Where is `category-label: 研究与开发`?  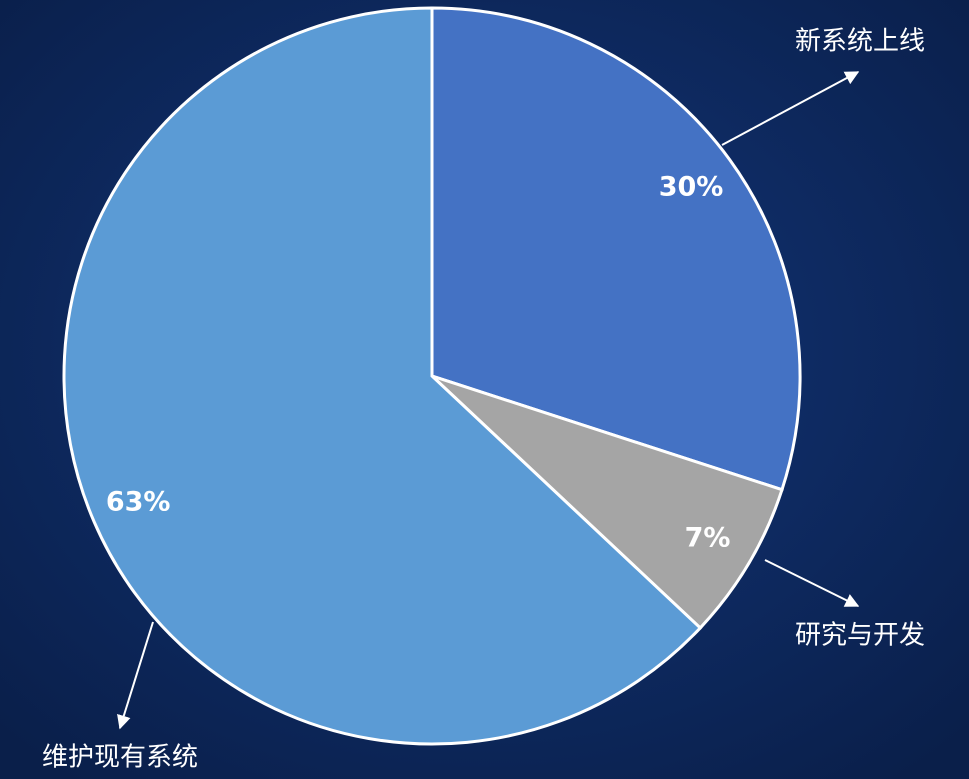 category-label: 研究与开发 is located at coordinates (860, 636).